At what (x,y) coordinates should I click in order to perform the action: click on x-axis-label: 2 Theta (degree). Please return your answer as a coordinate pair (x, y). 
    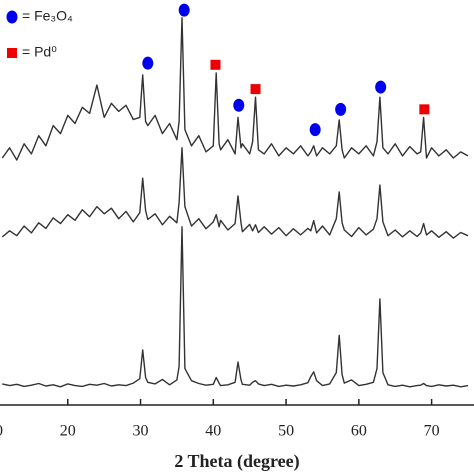
    Looking at the image, I should click on (236, 461).